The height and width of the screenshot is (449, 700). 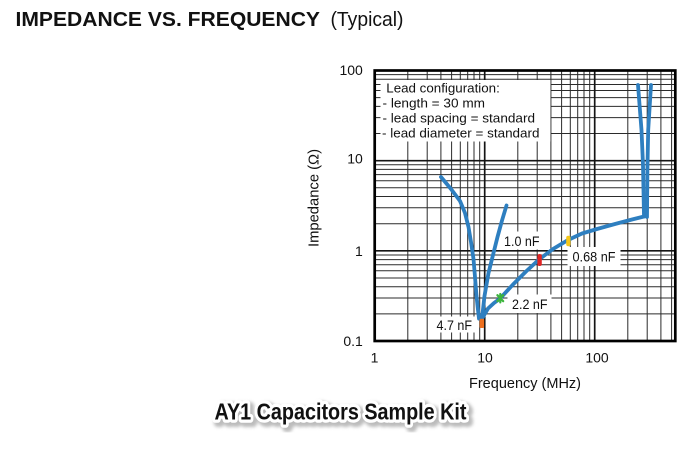 I want to click on svg-text: 2.2 nF, so click(x=530, y=304).